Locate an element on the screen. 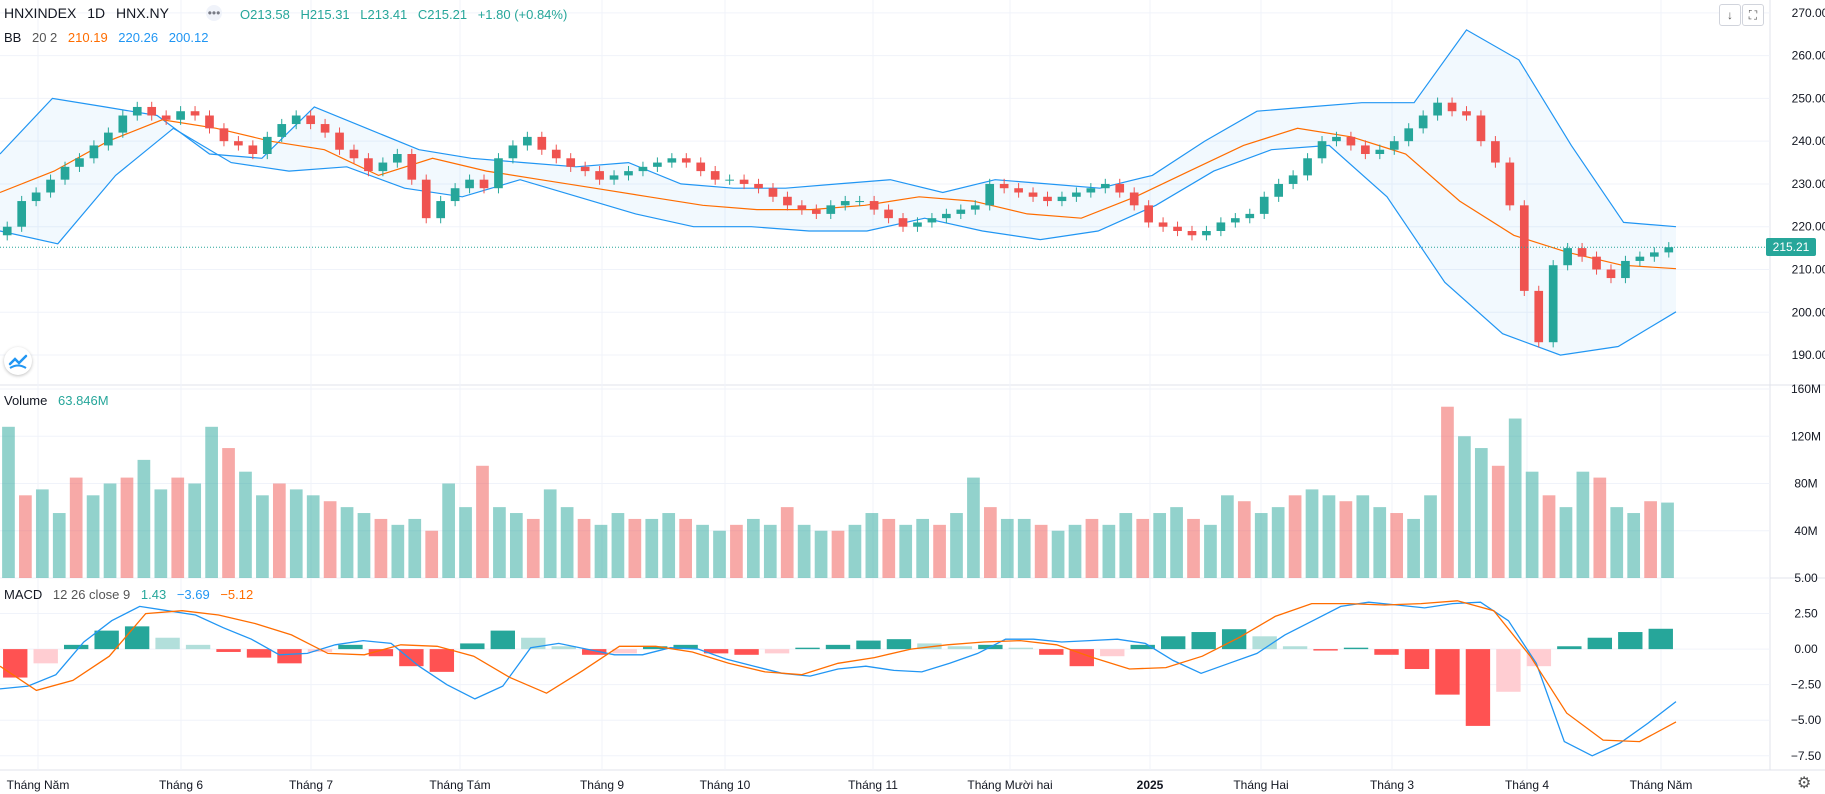 The height and width of the screenshot is (794, 1825). macd-params: 12 26 close 9 is located at coordinates (91, 594).